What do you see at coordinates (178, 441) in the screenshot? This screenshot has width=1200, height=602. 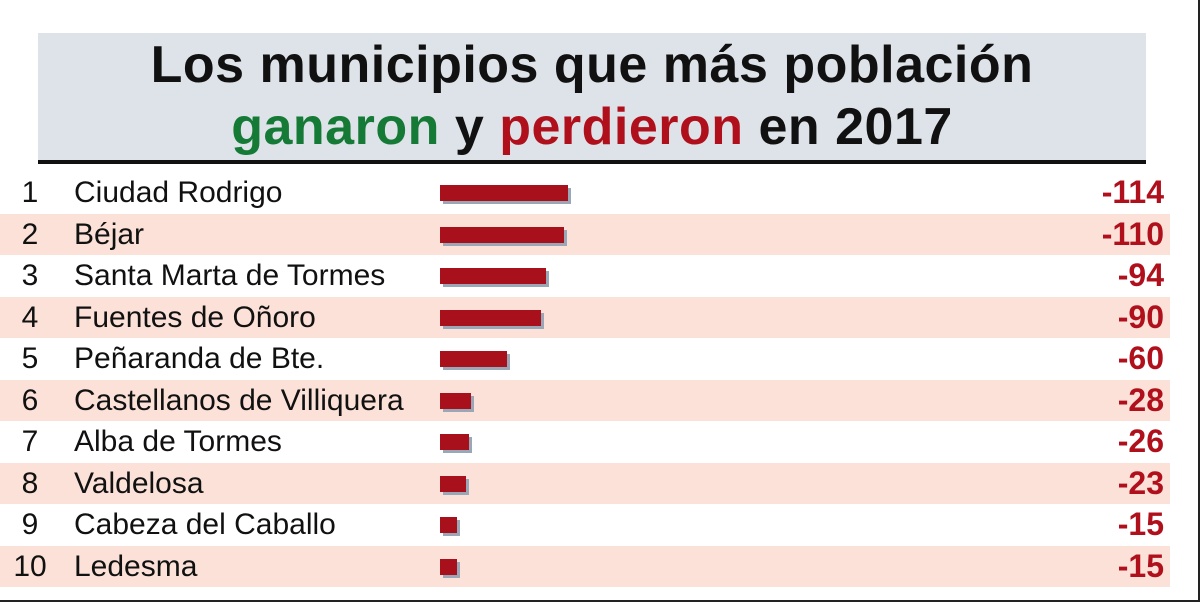 I see `municipality-name: Alba de Tormes` at bounding box center [178, 441].